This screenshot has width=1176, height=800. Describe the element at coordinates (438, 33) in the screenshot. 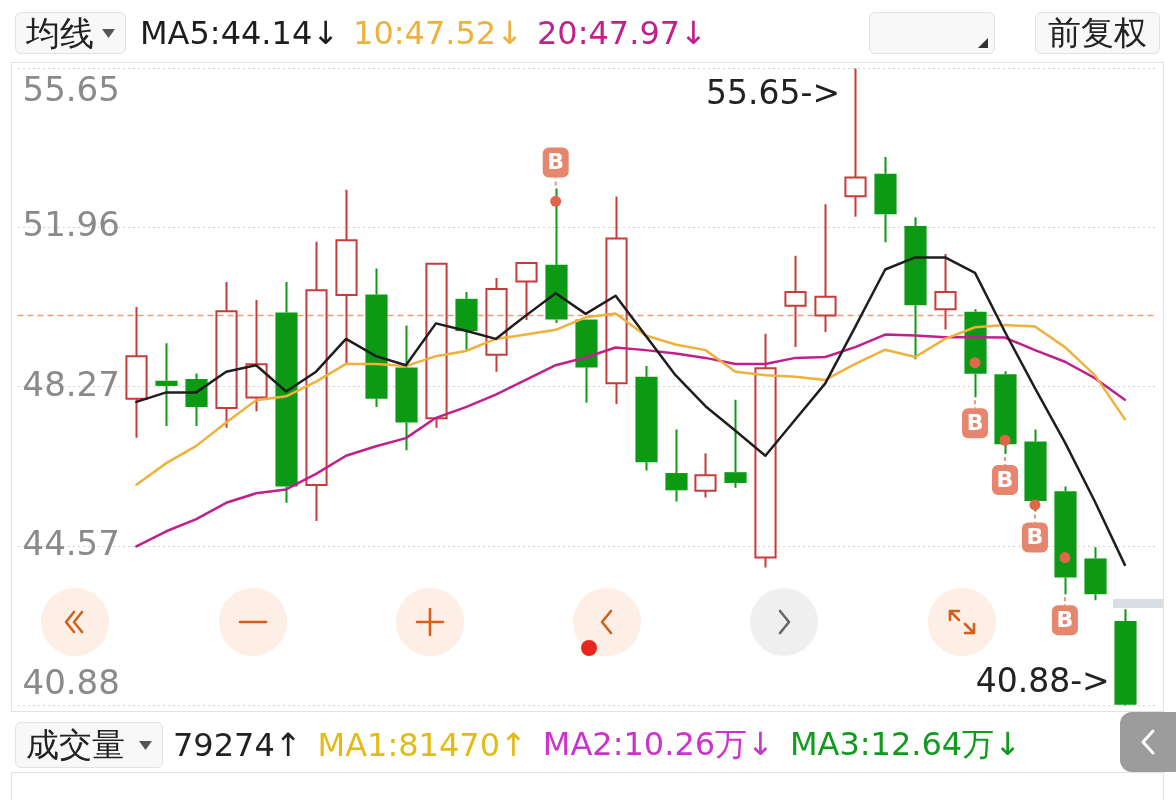

I see `text: 10:47.52↓` at that location.